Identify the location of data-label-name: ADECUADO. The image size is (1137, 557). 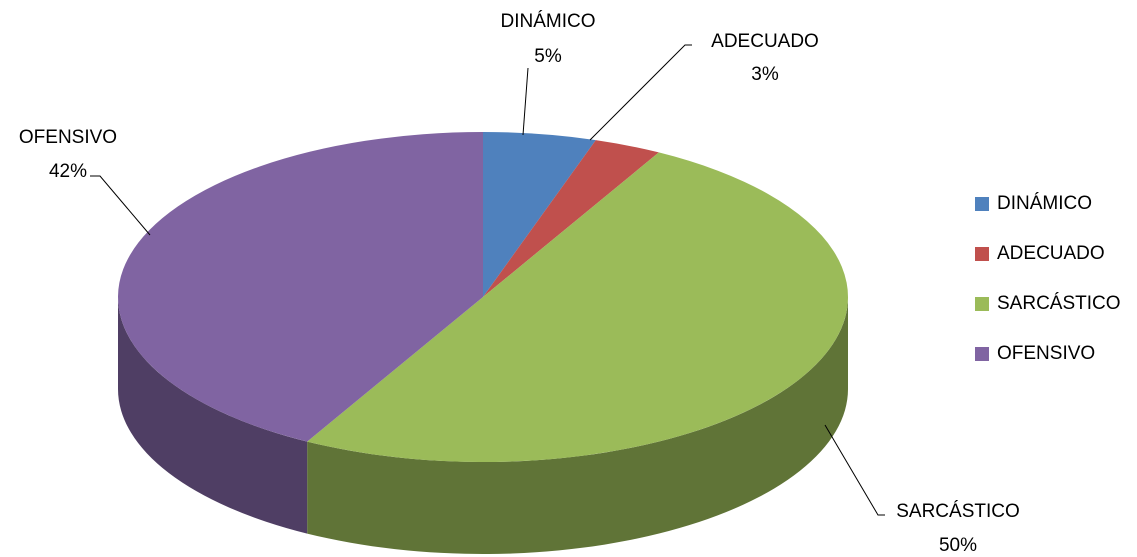
(765, 41).